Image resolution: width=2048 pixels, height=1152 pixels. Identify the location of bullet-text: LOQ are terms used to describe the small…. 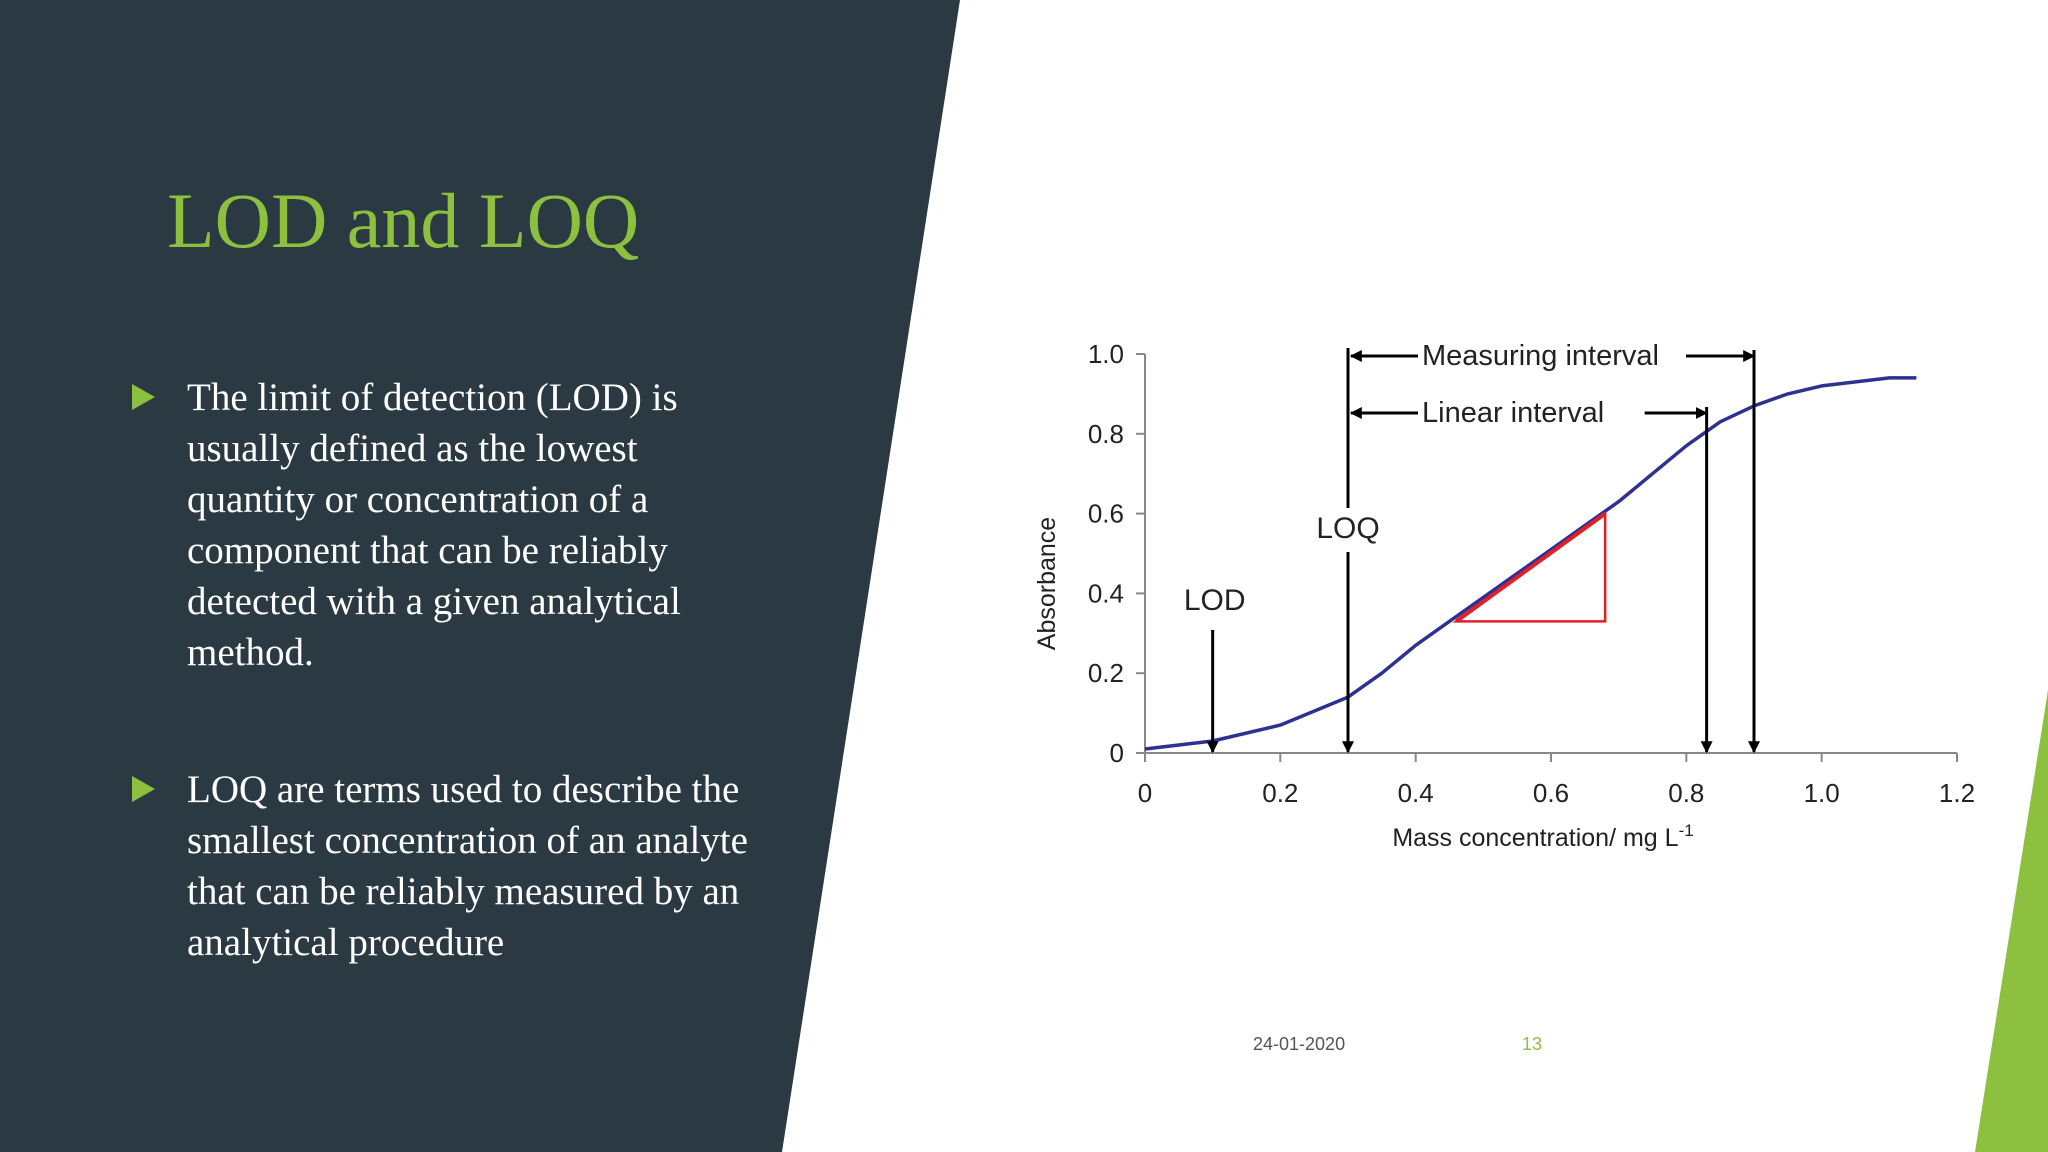
(467, 866).